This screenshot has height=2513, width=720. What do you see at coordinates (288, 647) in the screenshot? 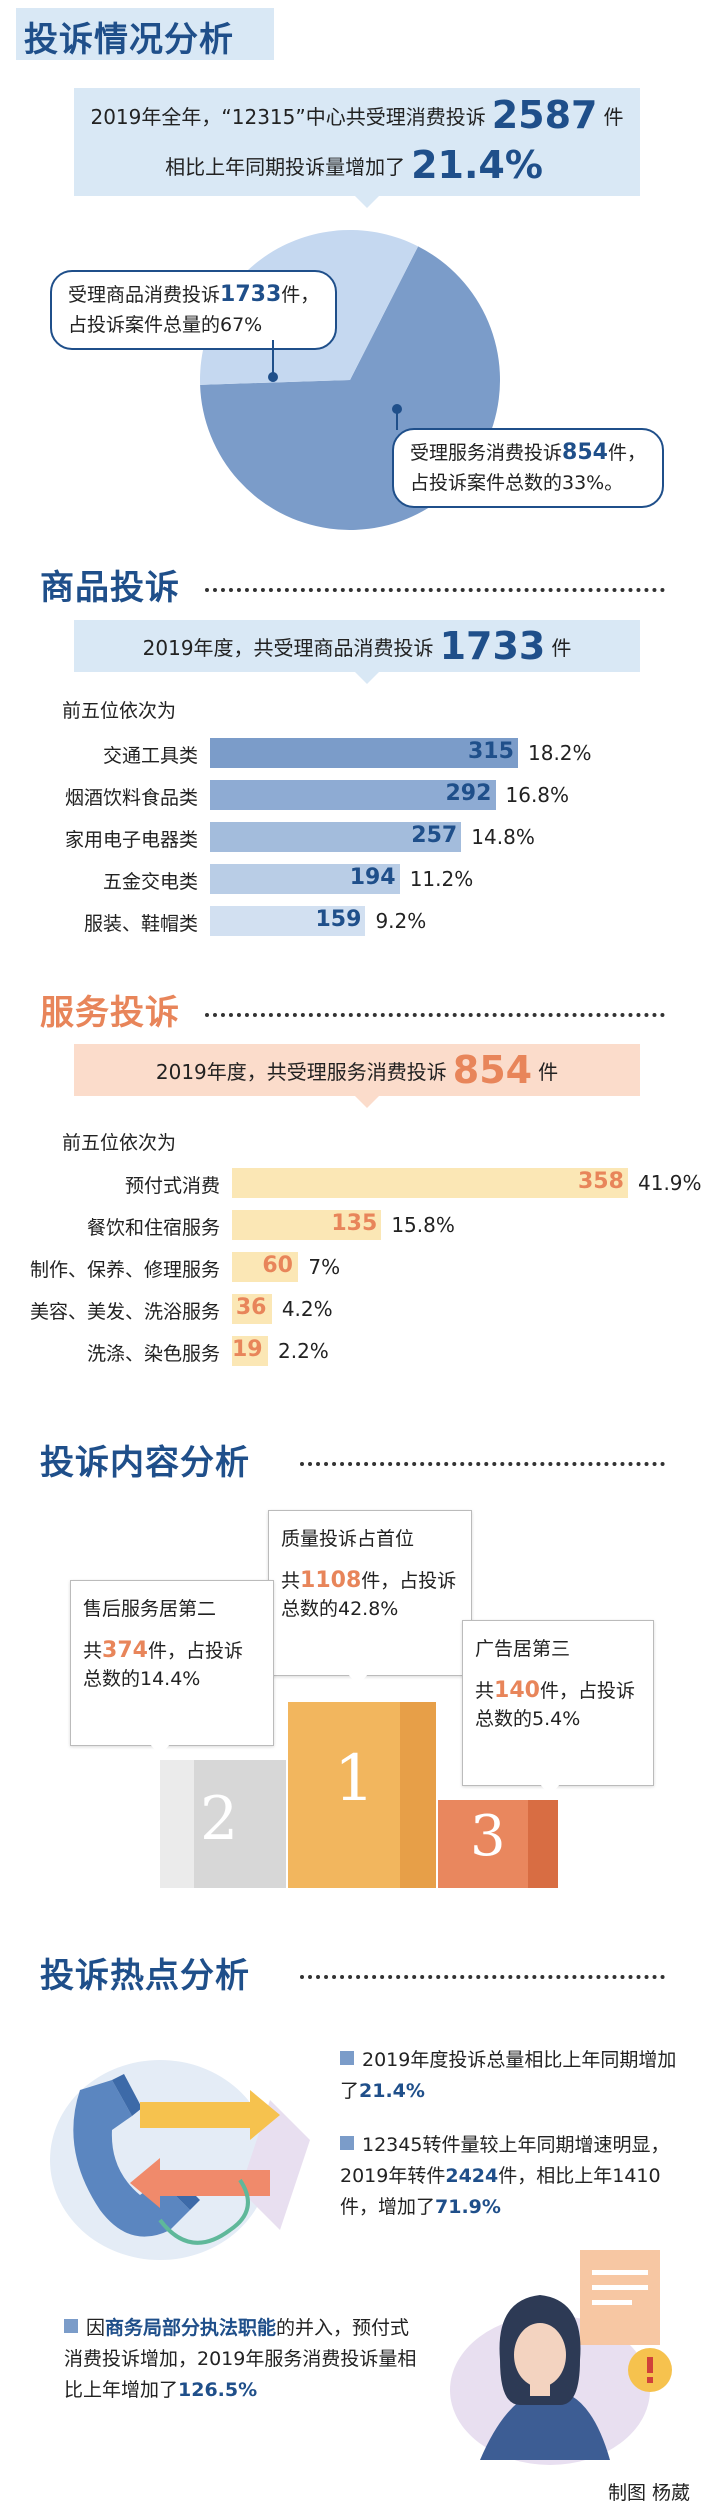
I see `section2-banner-prefix: 2019年度，共受理商品消费投诉` at bounding box center [288, 647].